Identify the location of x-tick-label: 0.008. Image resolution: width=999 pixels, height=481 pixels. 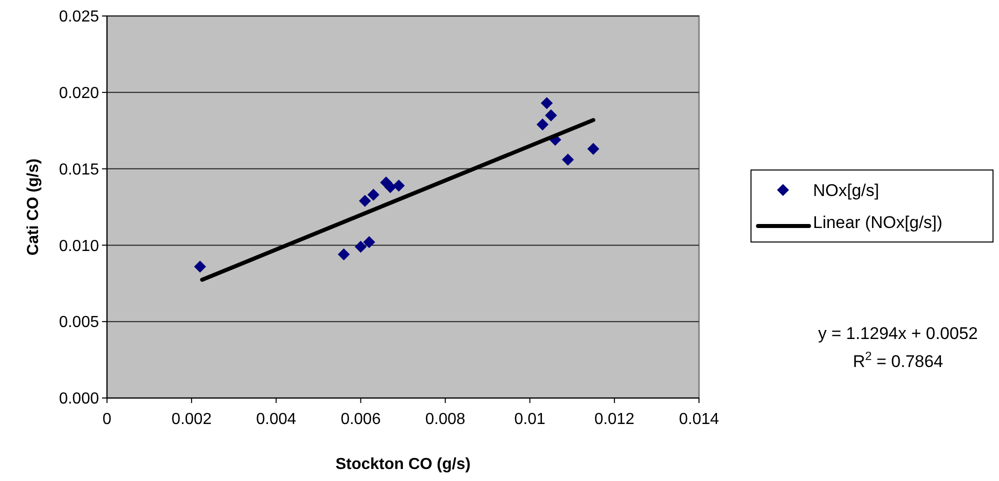
(445, 419).